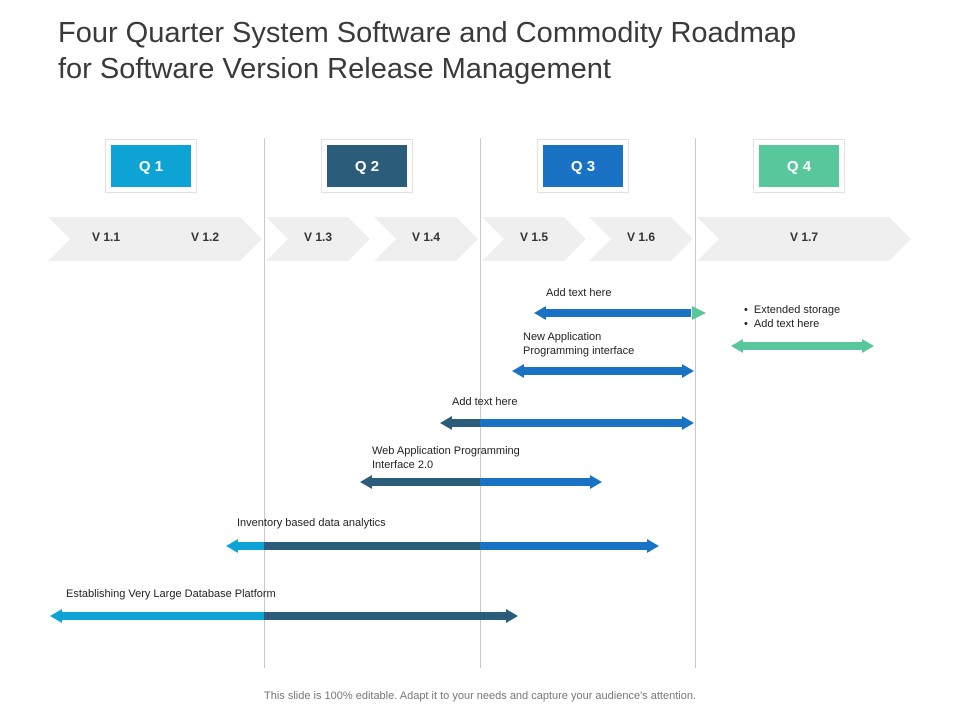 Image resolution: width=960 pixels, height=720 pixels. I want to click on version-label-v1-4: V 1.4, so click(426, 237).